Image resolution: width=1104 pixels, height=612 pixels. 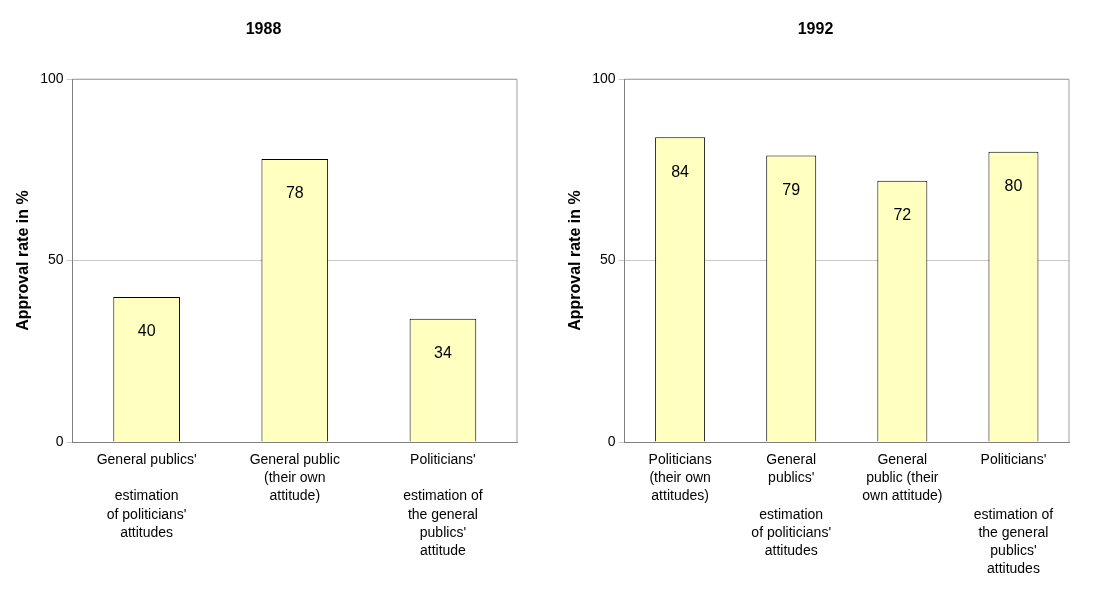 What do you see at coordinates (1013, 513) in the screenshot?
I see `category-label: Politicians' estimation of the general publics' attitudes` at bounding box center [1013, 513].